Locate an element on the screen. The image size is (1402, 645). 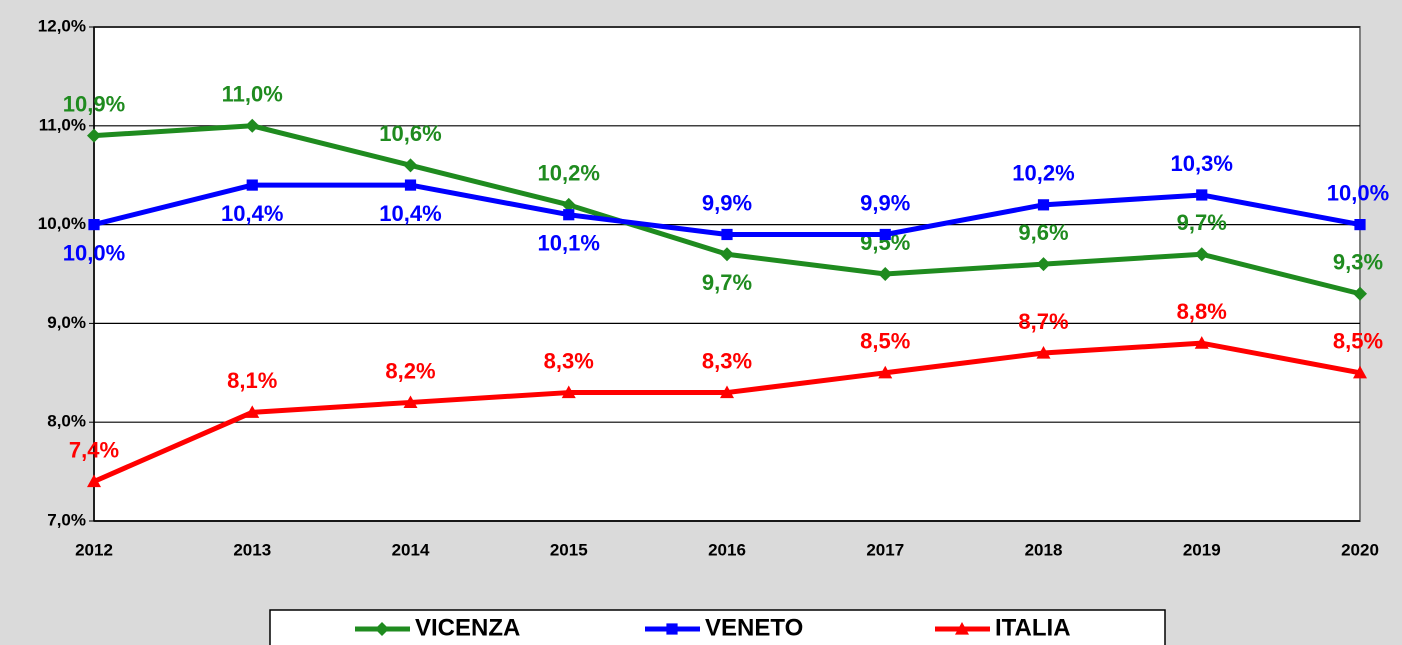
data-label: 8,1% is located at coordinates (252, 380).